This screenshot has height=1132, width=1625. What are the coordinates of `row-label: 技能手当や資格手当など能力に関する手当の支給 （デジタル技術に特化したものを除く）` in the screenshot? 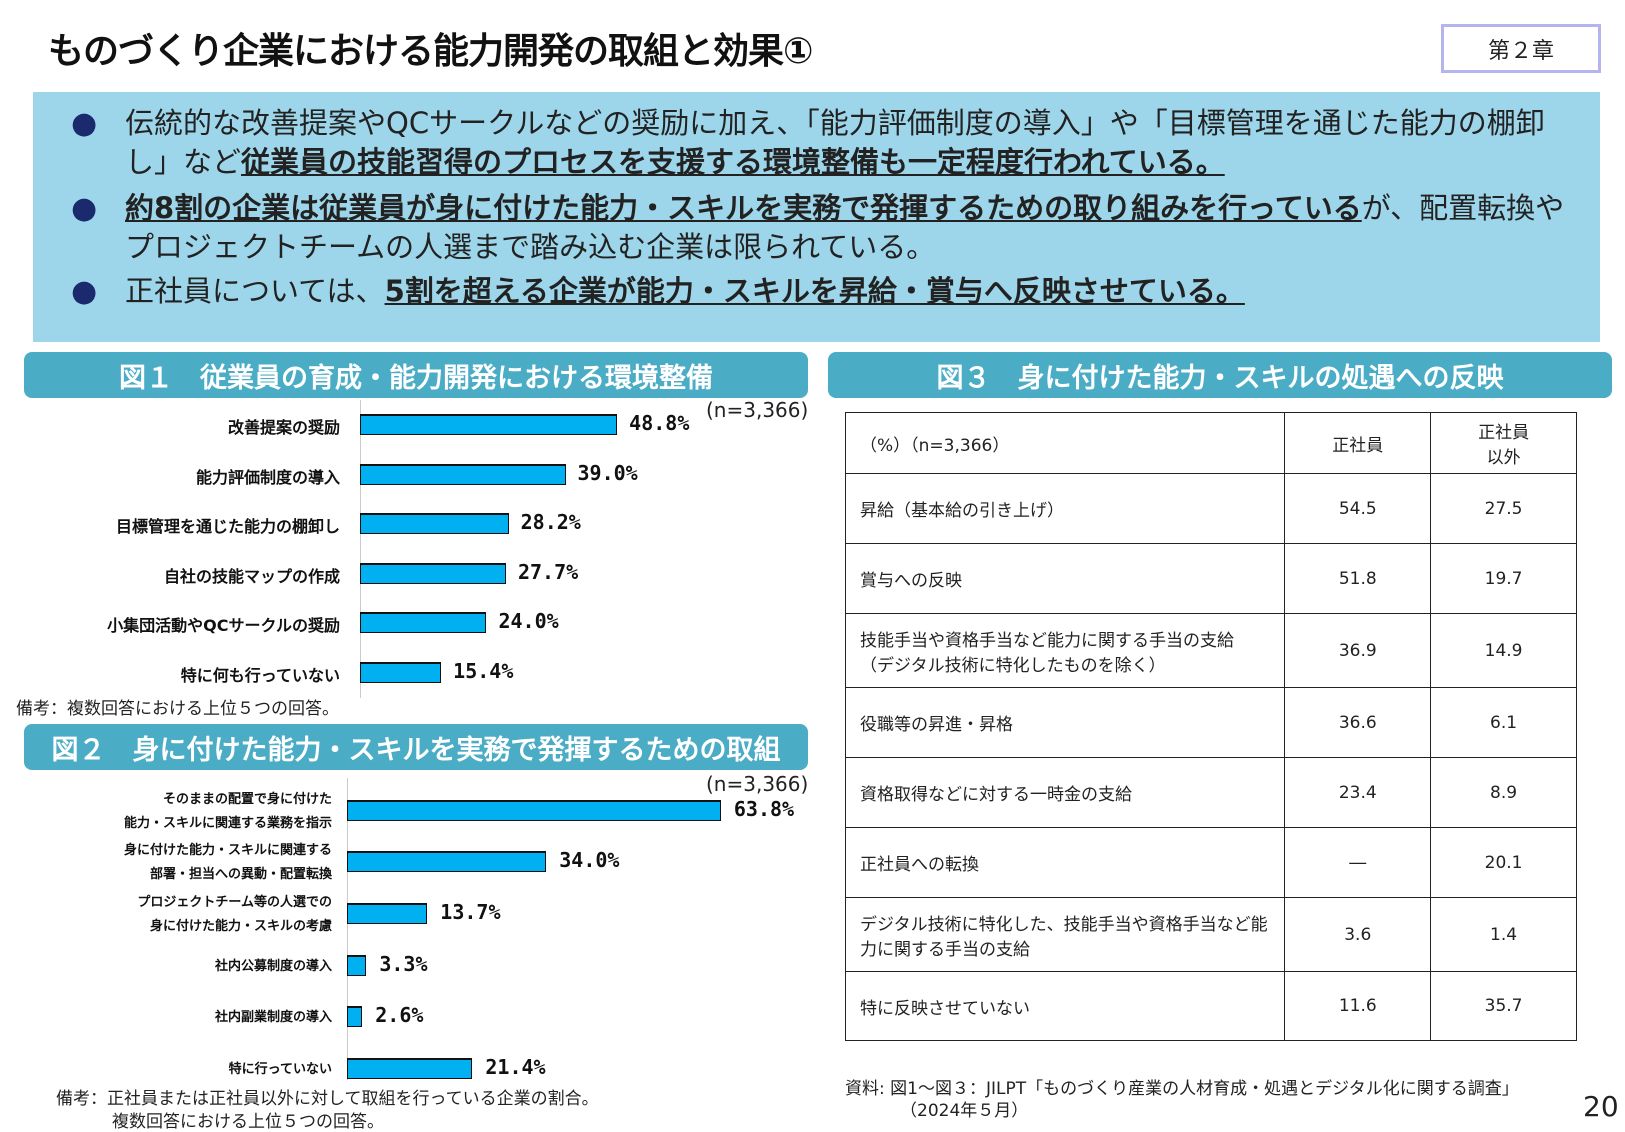 It's located at (1065, 650).